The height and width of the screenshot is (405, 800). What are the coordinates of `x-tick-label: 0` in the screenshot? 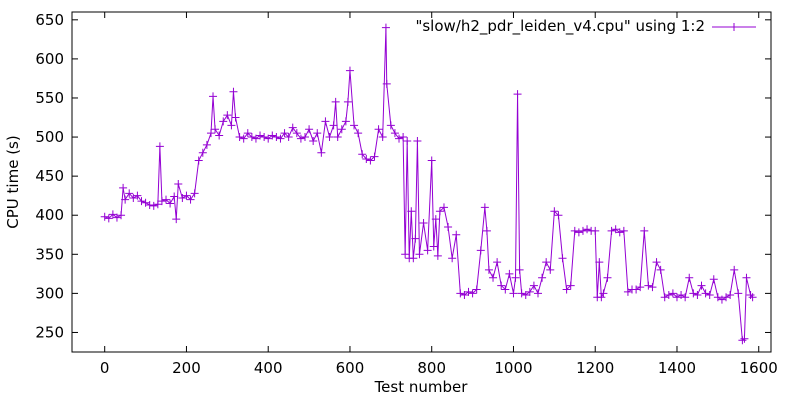 It's located at (105, 368).